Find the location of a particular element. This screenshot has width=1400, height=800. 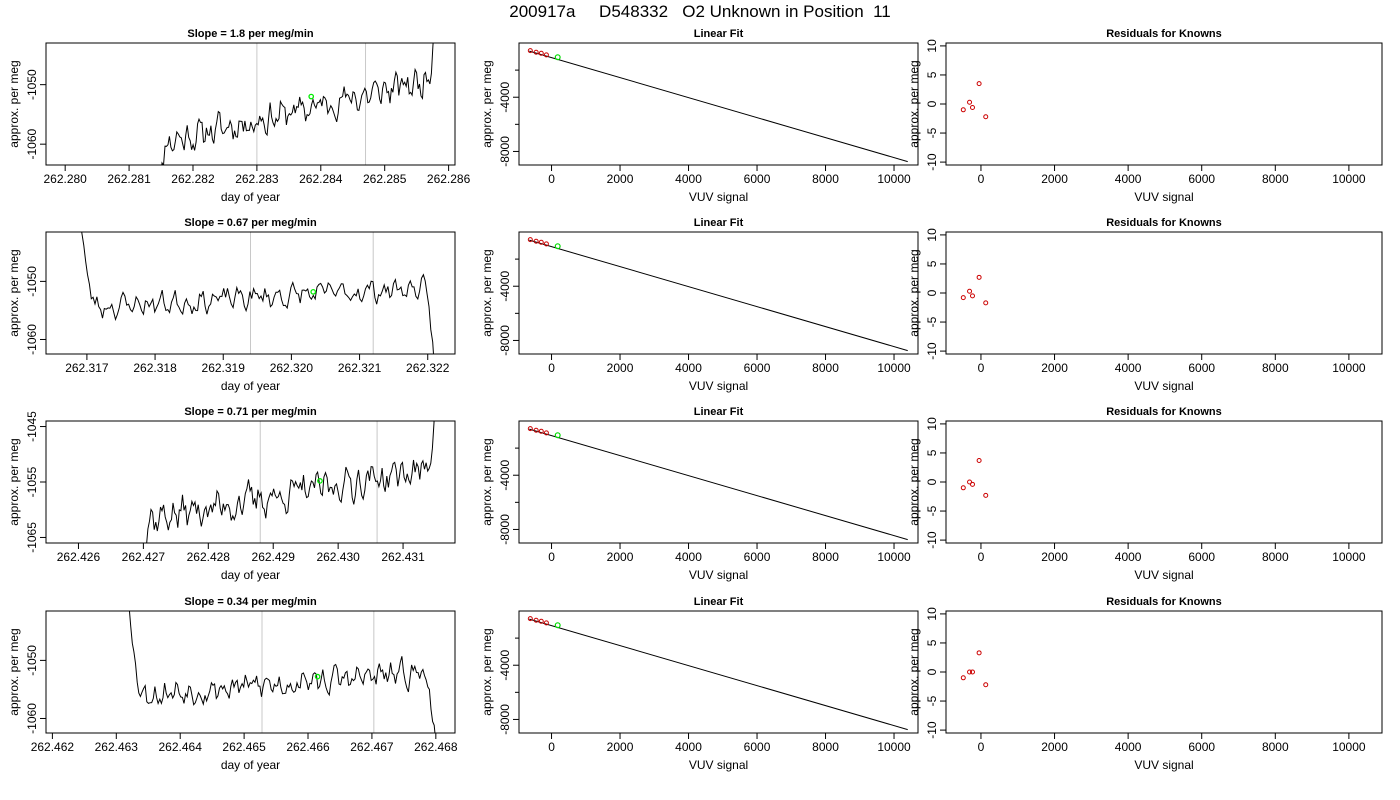

residuals-4-frame is located at coordinates (1164, 672).